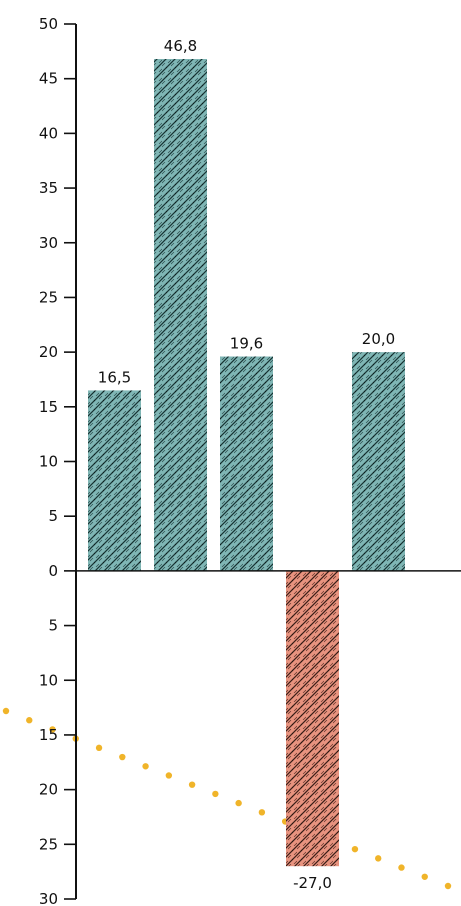  I want to click on bar-value-label: 16,5, so click(114, 377).